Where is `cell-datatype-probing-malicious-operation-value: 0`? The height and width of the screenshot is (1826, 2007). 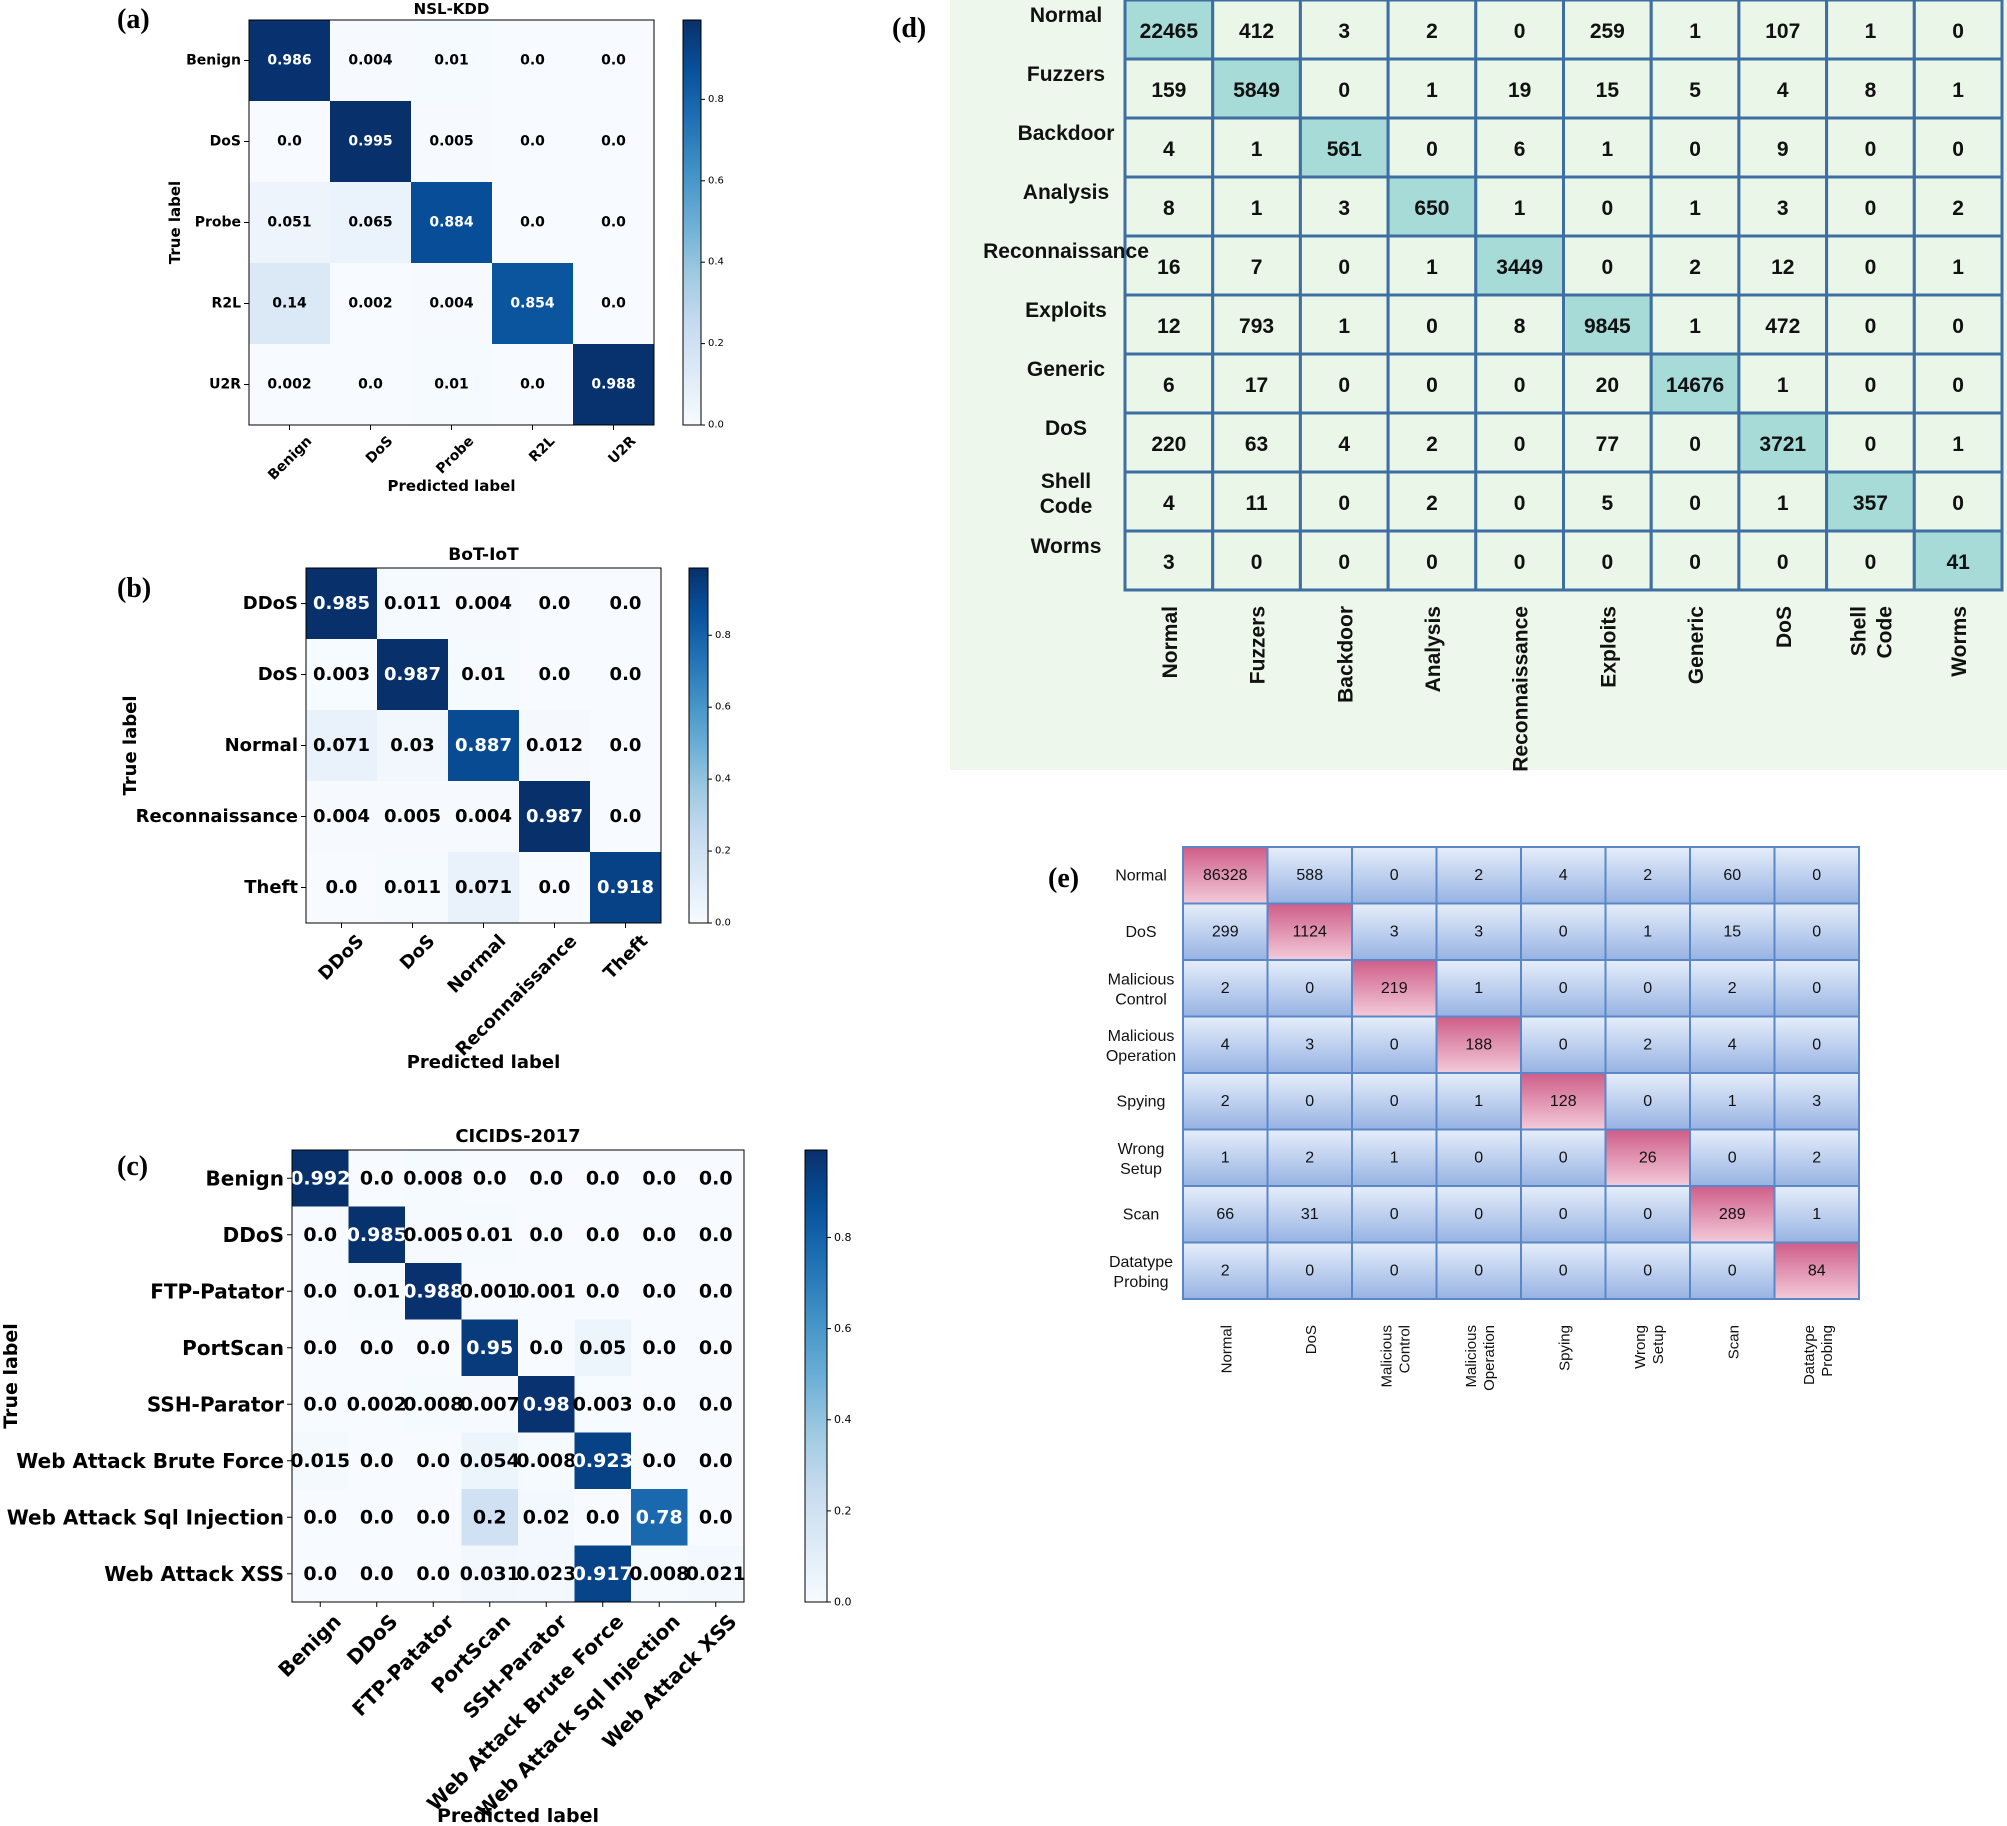
cell-datatype-probing-malicious-operation-value: 0 is located at coordinates (1478, 1270).